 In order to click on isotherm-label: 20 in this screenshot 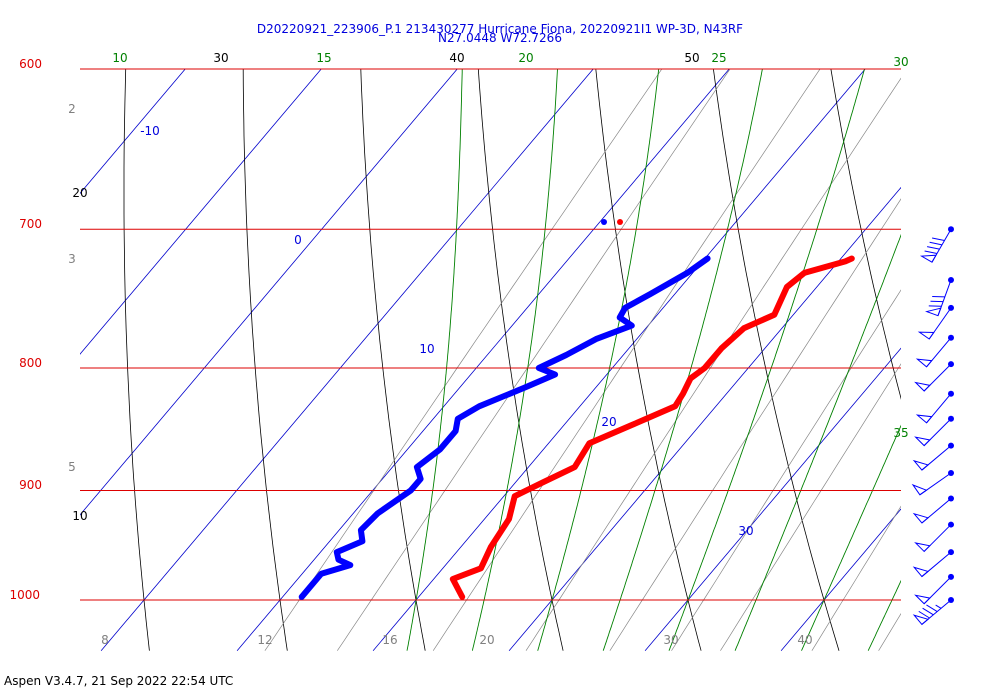, I will do `click(608, 422)`.